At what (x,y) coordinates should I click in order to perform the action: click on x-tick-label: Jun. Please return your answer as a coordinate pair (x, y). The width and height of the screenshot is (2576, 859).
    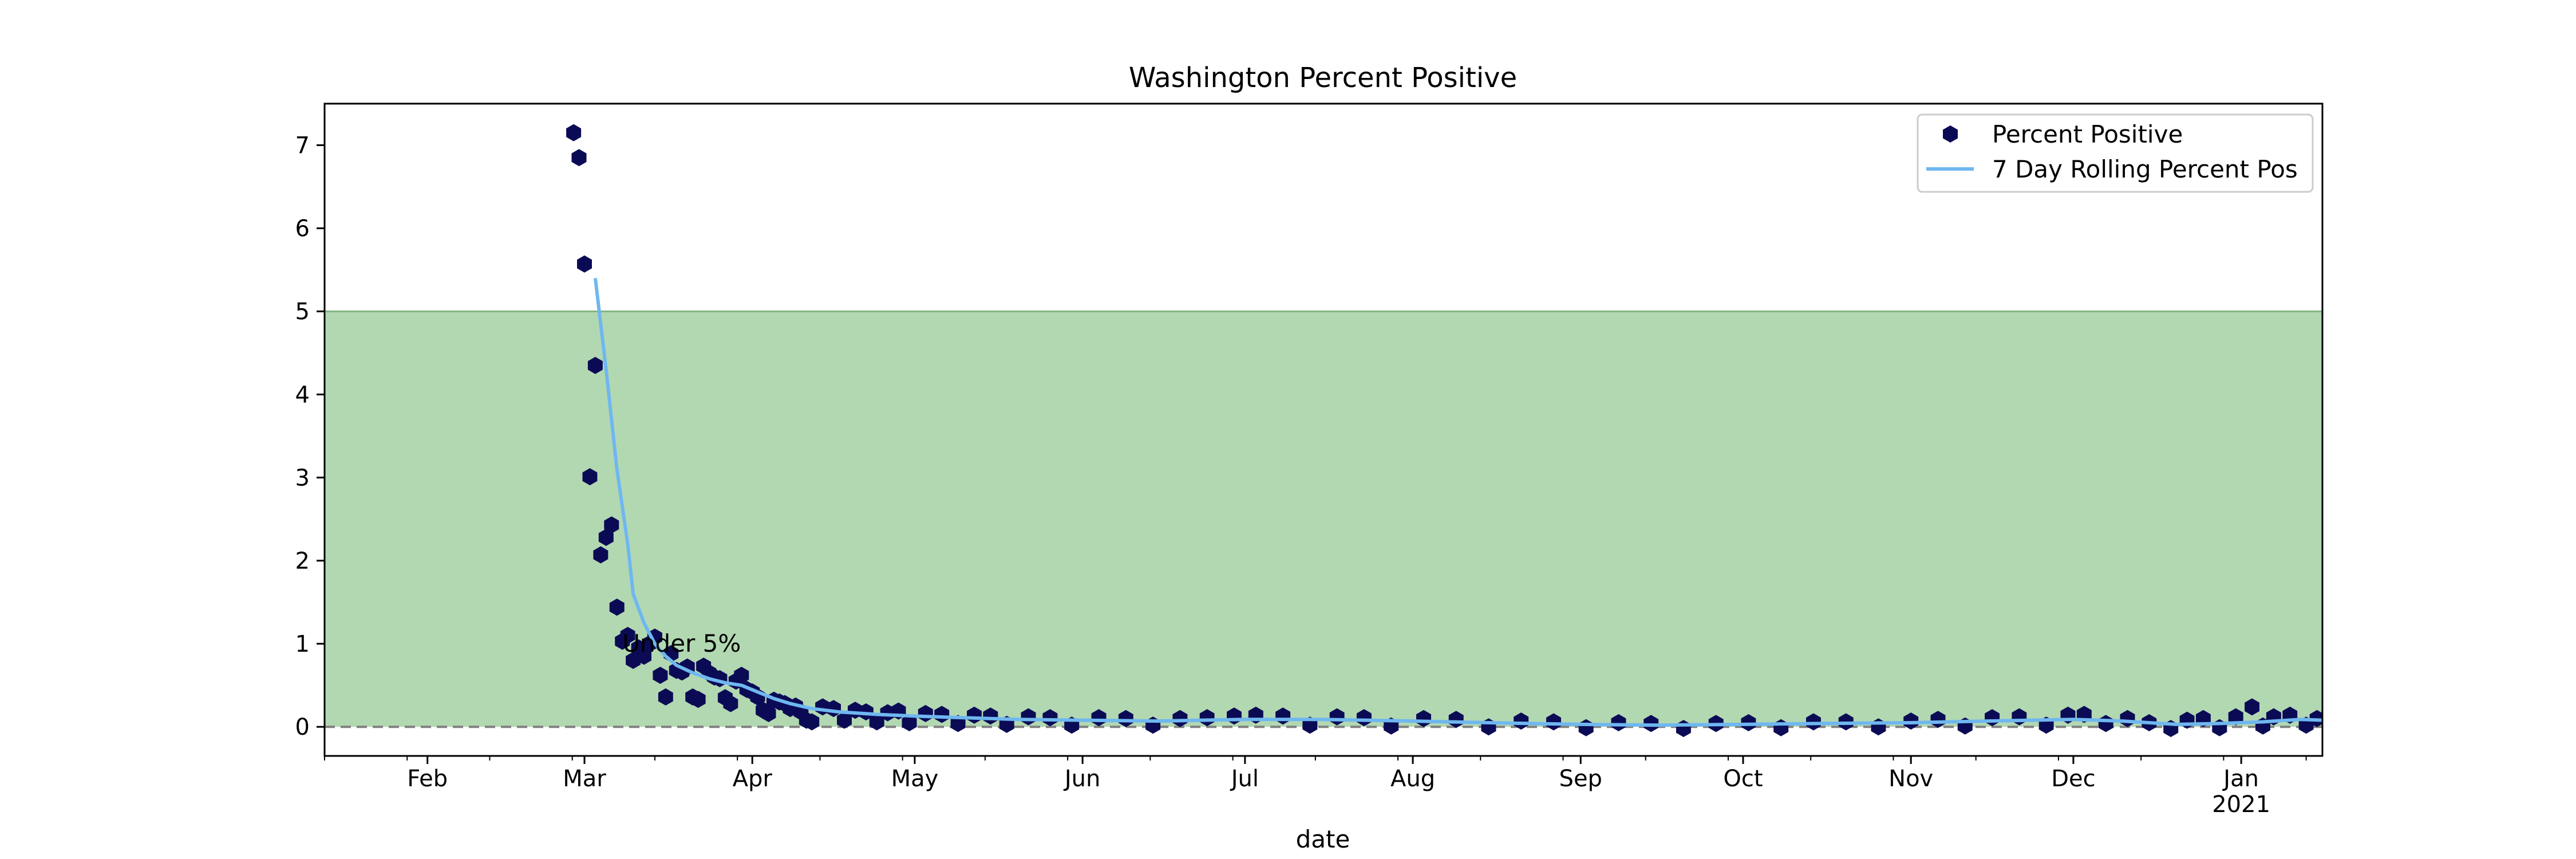
    Looking at the image, I should click on (1082, 779).